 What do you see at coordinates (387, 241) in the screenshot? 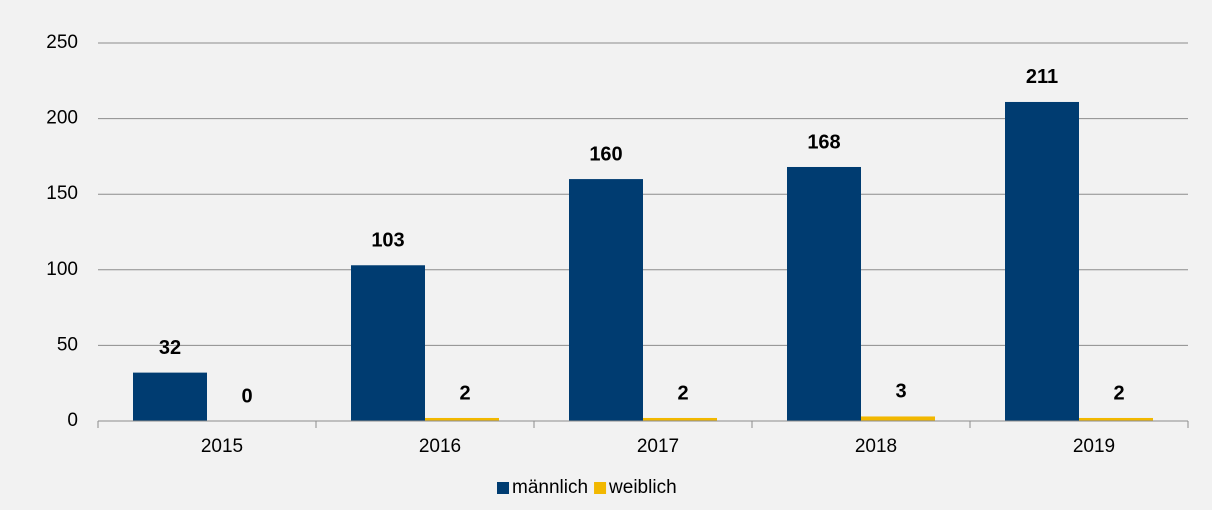
I see `value-label: 103` at bounding box center [387, 241].